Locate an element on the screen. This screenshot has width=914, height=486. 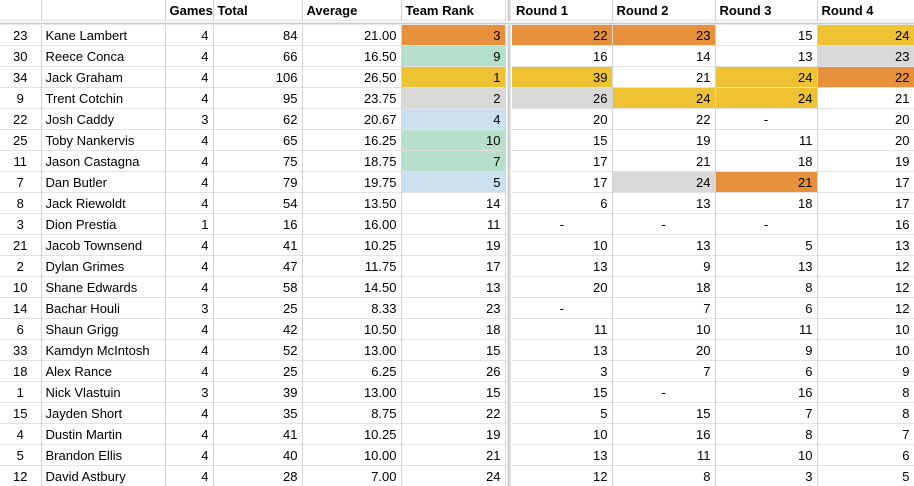
column-header-games: Games is located at coordinates (189, 10).